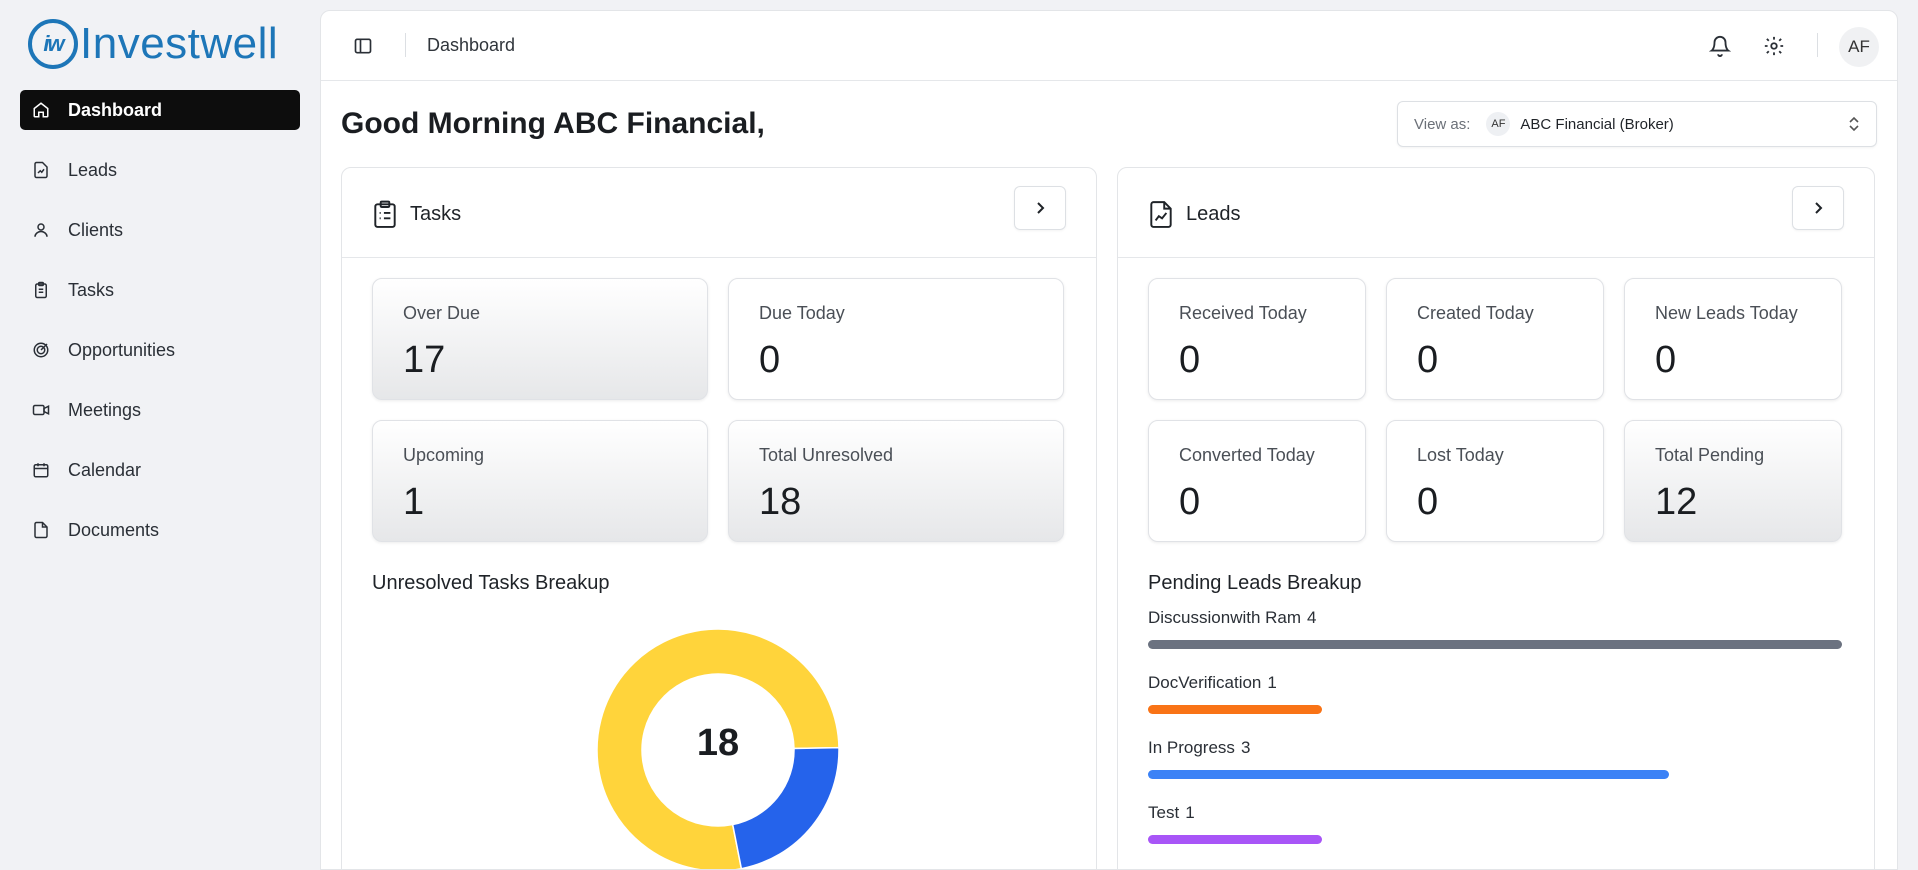 Image resolution: width=1918 pixels, height=870 pixels. What do you see at coordinates (1109, 46) in the screenshot?
I see `top-bar: Dashboard AF` at bounding box center [1109, 46].